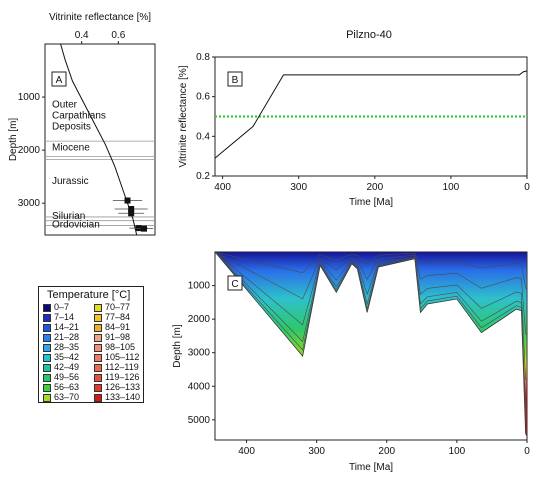 Image resolution: width=550 pixels, height=490 pixels. Describe the element at coordinates (67, 347) in the screenshot. I see `legend-range-label: 28–35` at that location.